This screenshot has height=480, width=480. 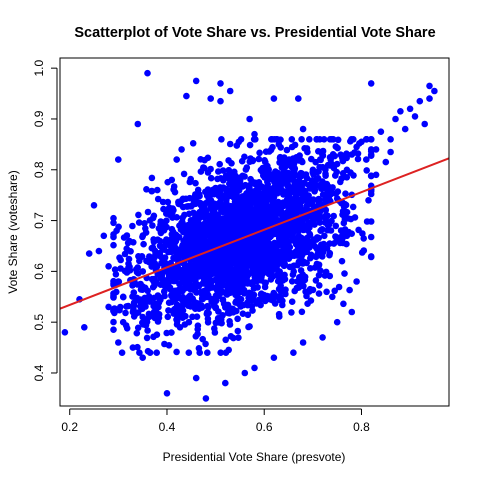 What do you see at coordinates (167, 427) in the screenshot?
I see `x-tick-label: 0.4` at bounding box center [167, 427].